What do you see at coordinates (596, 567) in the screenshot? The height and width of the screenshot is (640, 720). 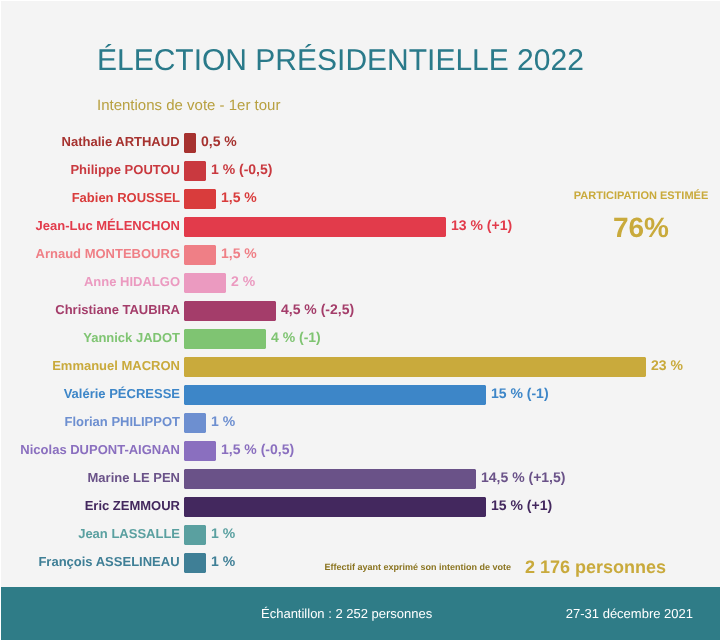 I see `annotation: 2 176 personnes` at bounding box center [596, 567].